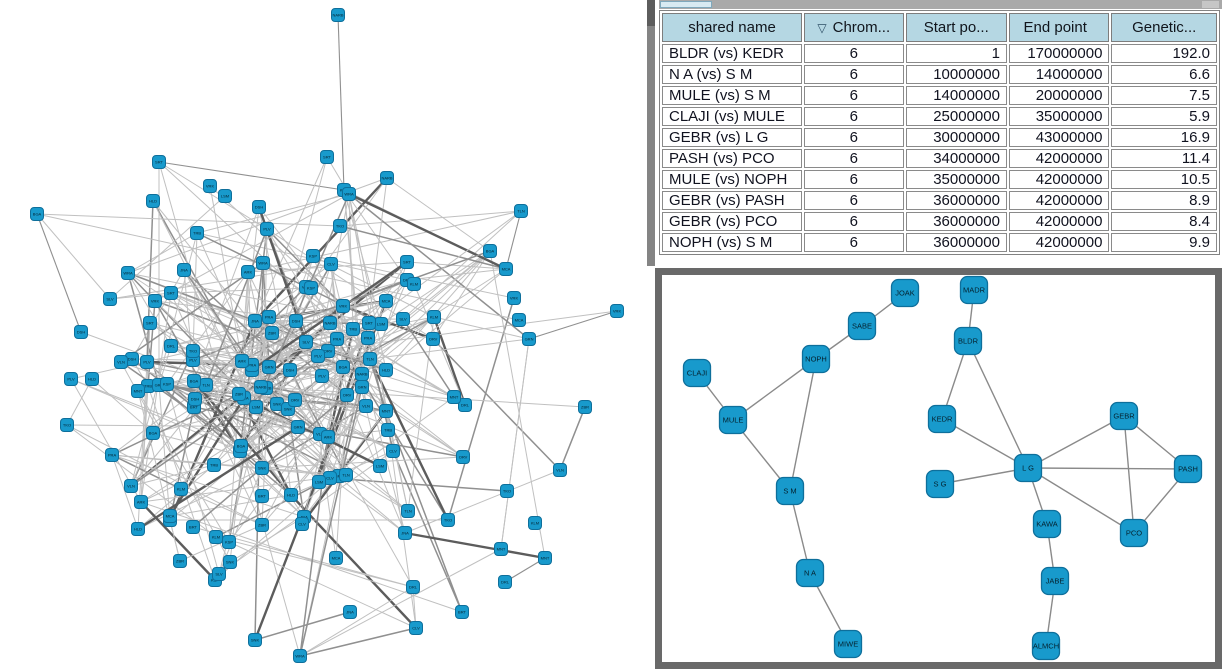 The image size is (1222, 669). Describe the element at coordinates (939, 158) in the screenshot. I see `table-row: PASH (vs) PCO 6 34000000 42000000 11.4` at that location.